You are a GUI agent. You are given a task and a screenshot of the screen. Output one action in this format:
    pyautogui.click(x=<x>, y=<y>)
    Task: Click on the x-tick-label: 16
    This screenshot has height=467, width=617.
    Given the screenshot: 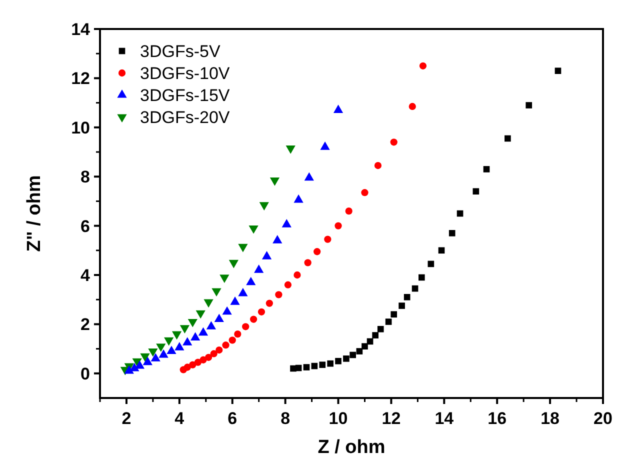 What is the action you would take?
    pyautogui.click(x=497, y=418)
    